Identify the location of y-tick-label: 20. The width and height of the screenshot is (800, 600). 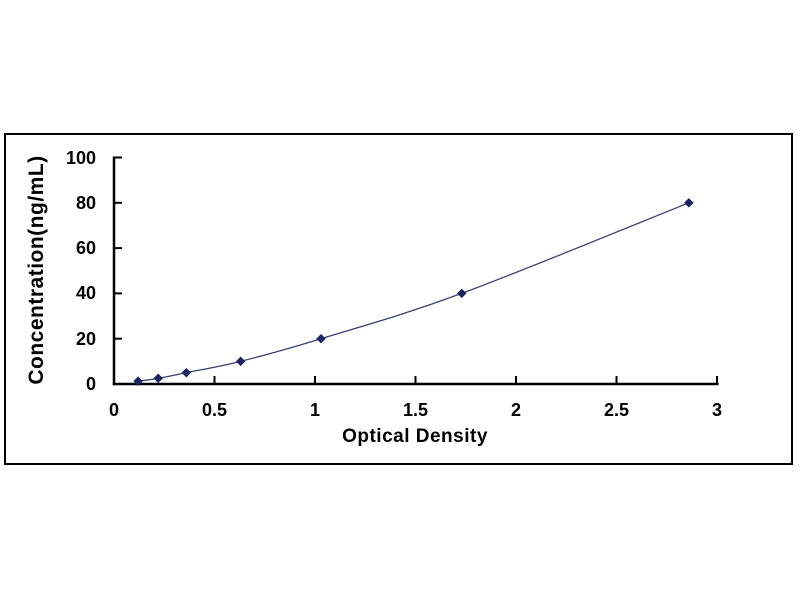
(85, 338).